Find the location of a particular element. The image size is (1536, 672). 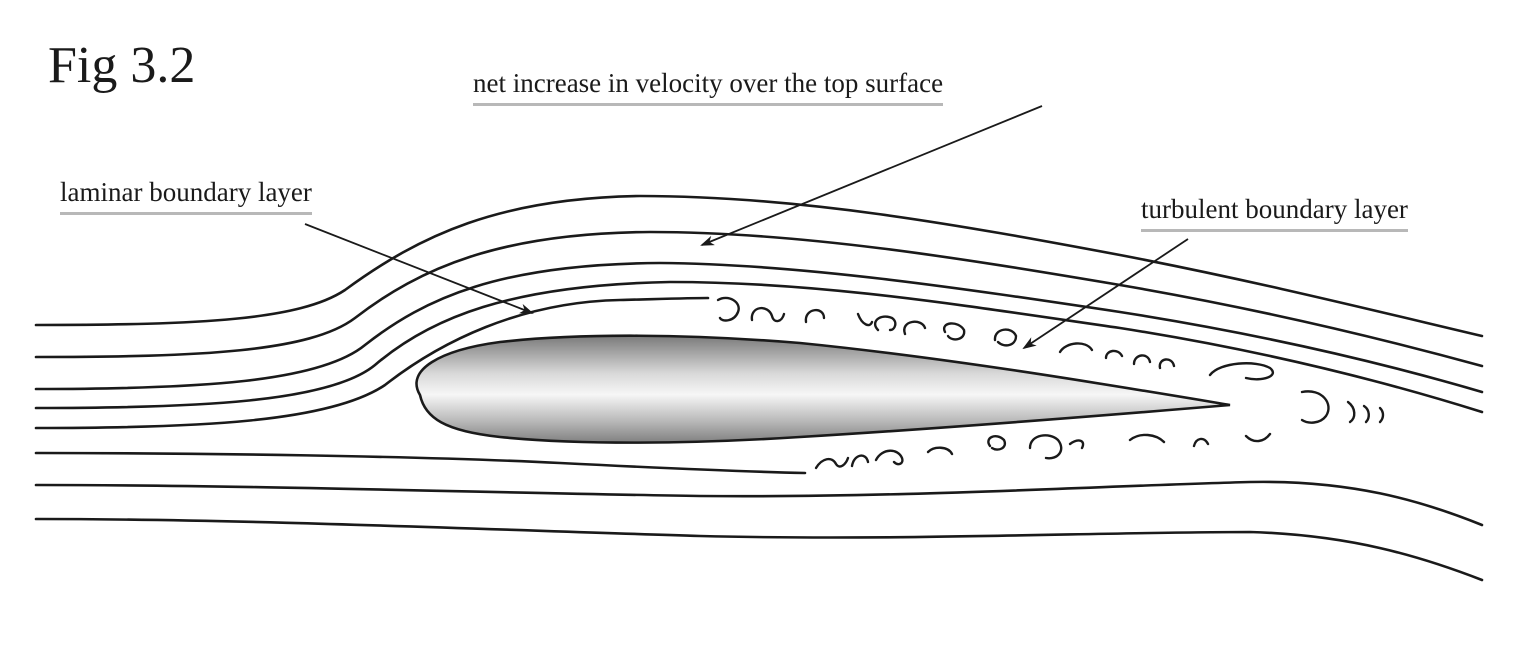

arrow-velocity is located at coordinates (871, 175).